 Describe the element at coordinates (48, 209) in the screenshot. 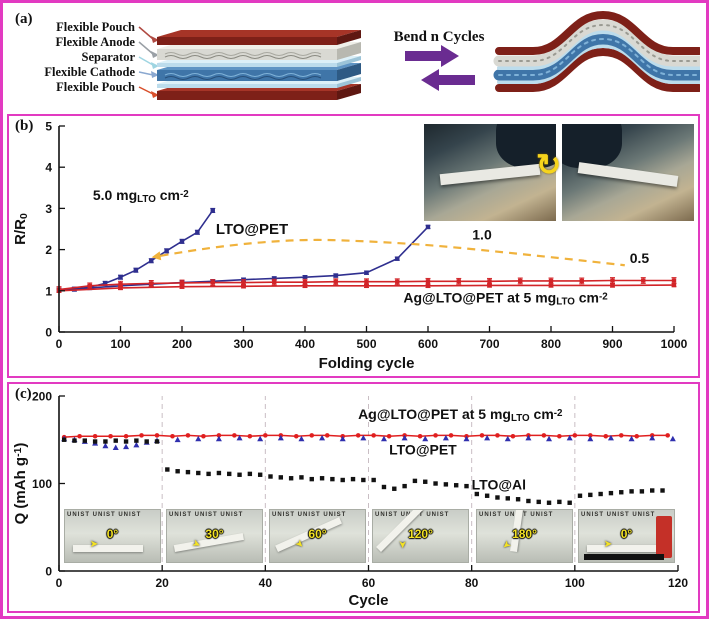

I see `svg-text: 3` at that location.